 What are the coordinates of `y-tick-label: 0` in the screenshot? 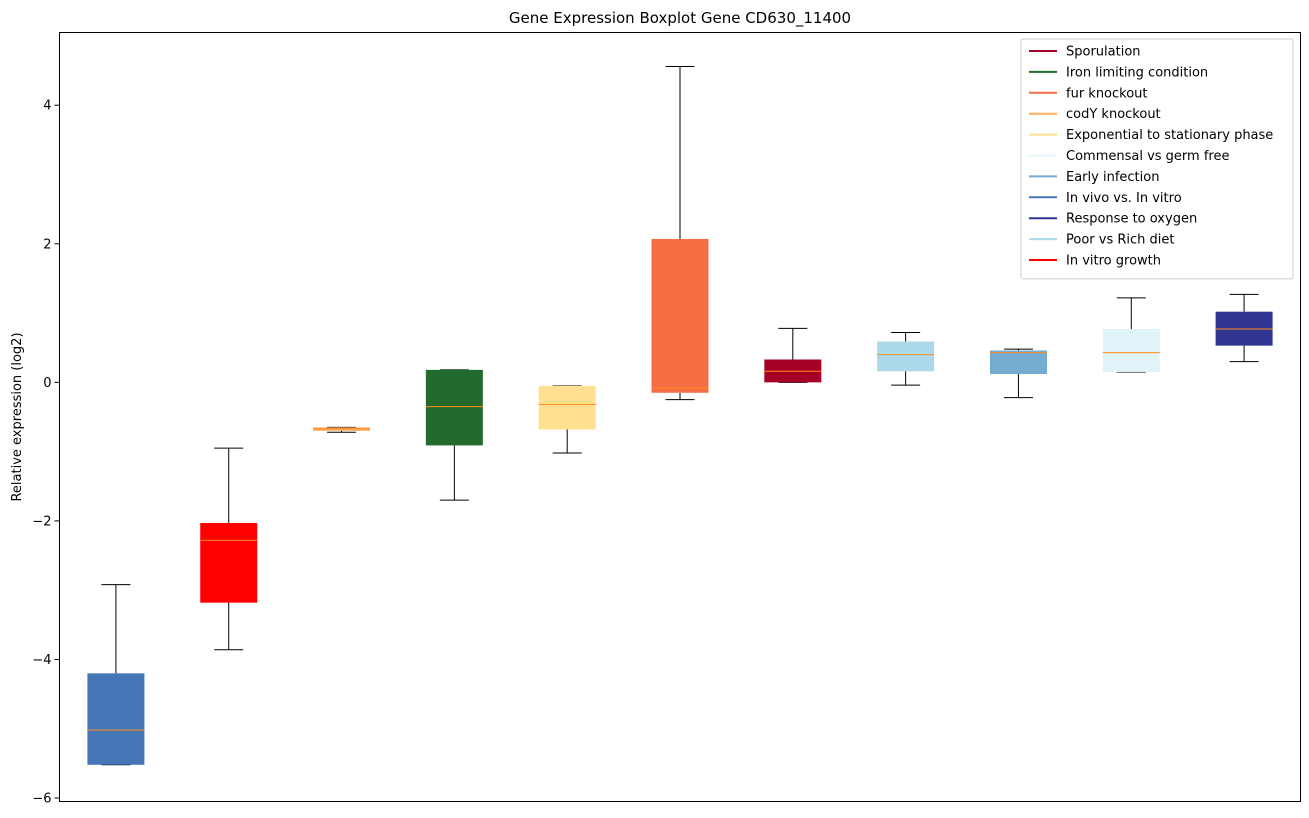 It's located at (47, 383).